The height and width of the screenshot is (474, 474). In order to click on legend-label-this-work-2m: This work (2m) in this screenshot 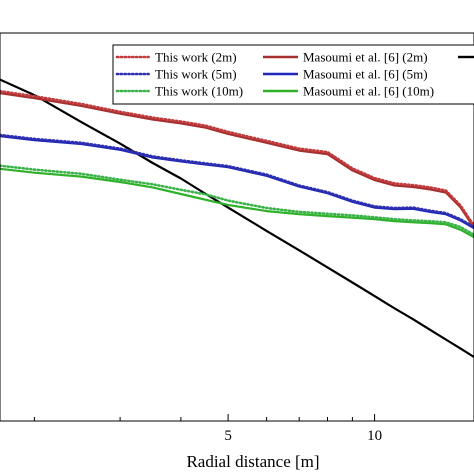, I will do `click(196, 57)`.